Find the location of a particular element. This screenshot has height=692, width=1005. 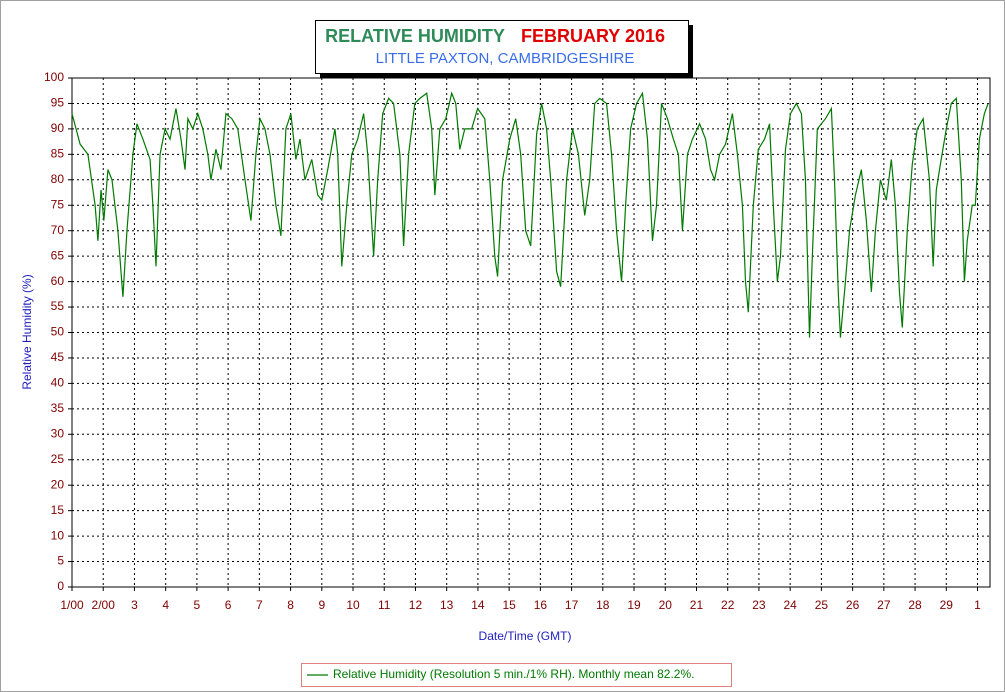

y-tick-label: 100 is located at coordinates (54, 77).